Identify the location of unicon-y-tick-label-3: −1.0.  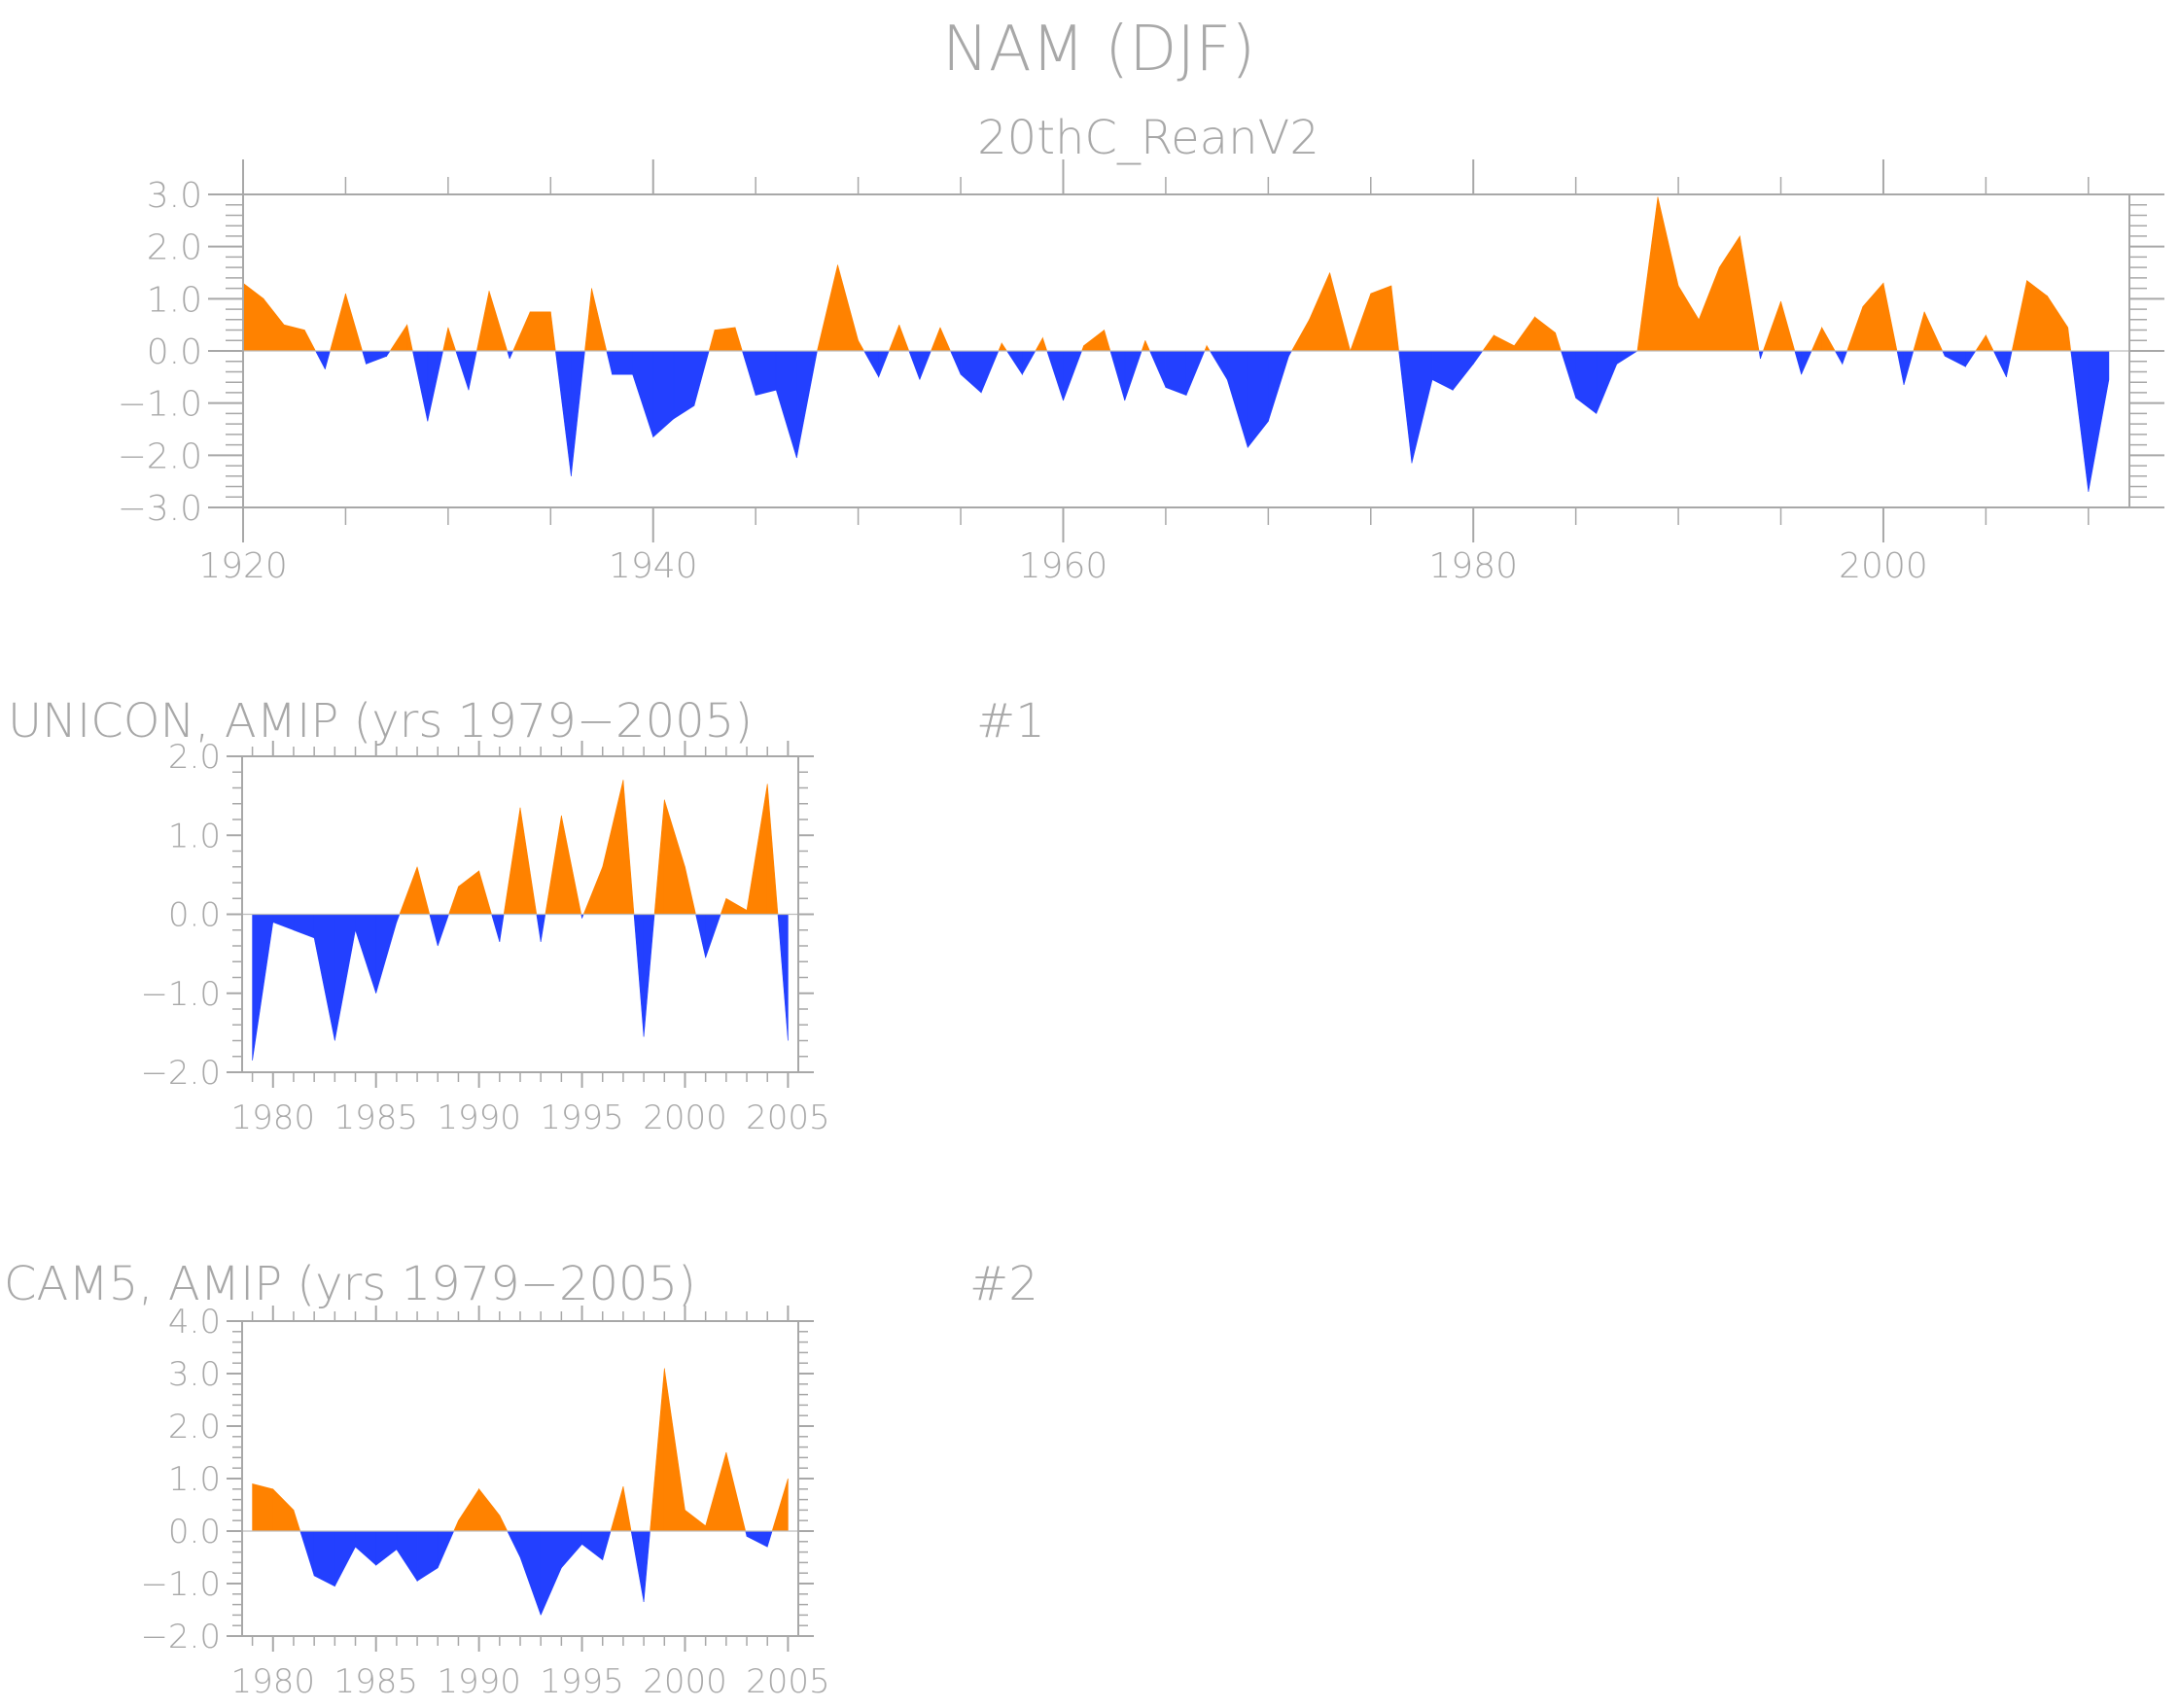
(180, 995).